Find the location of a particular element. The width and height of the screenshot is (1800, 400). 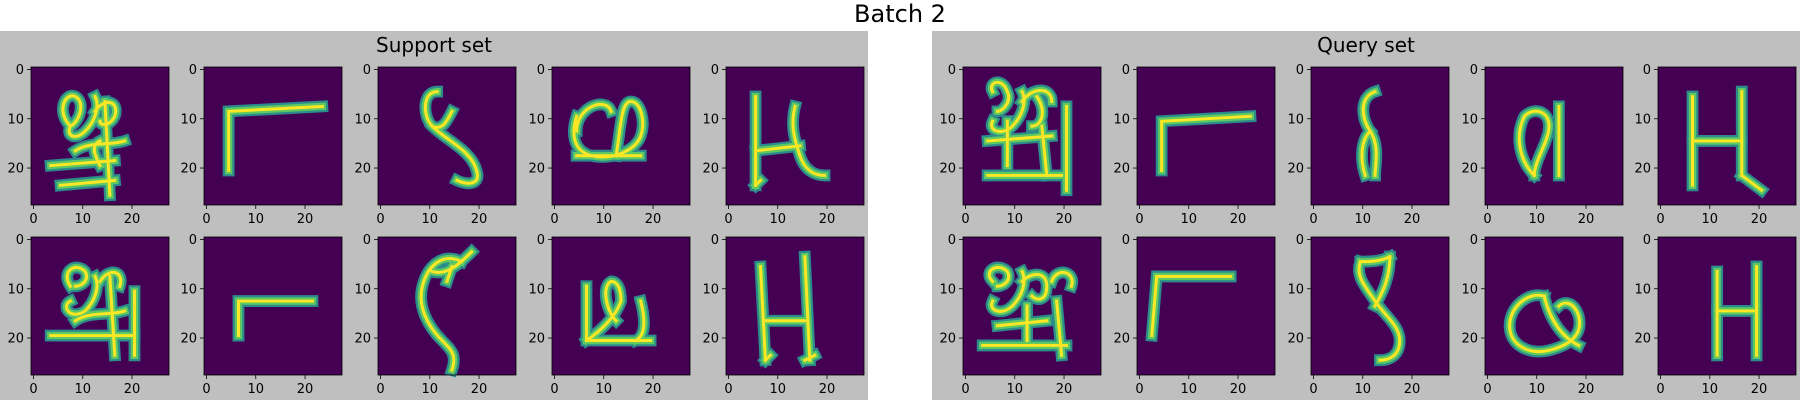

glyph-h_a is located at coordinates (789, 142).